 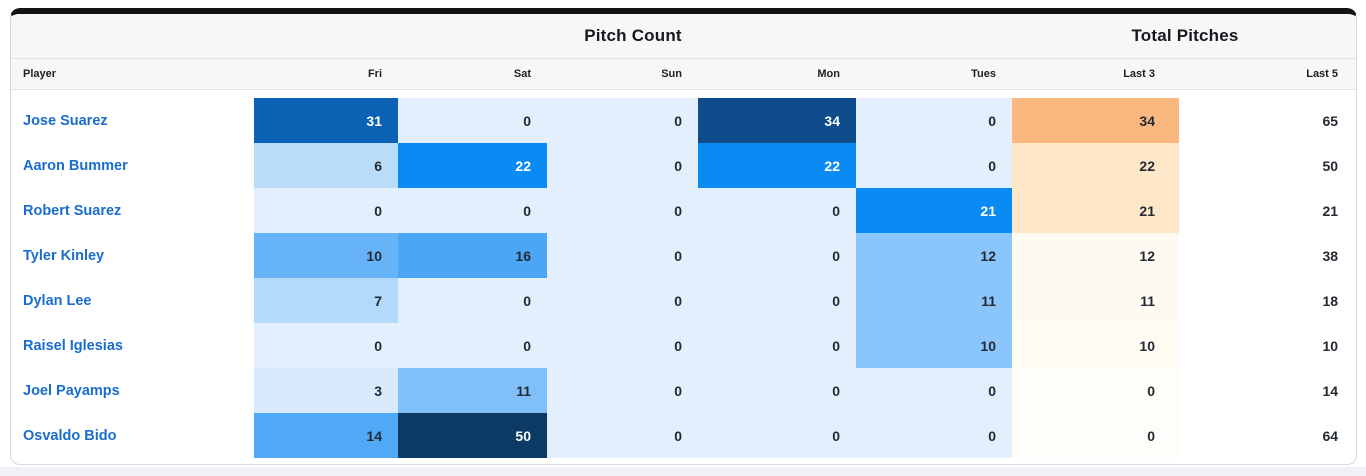 What do you see at coordinates (934, 74) in the screenshot?
I see `column-header-tues: Tues` at bounding box center [934, 74].